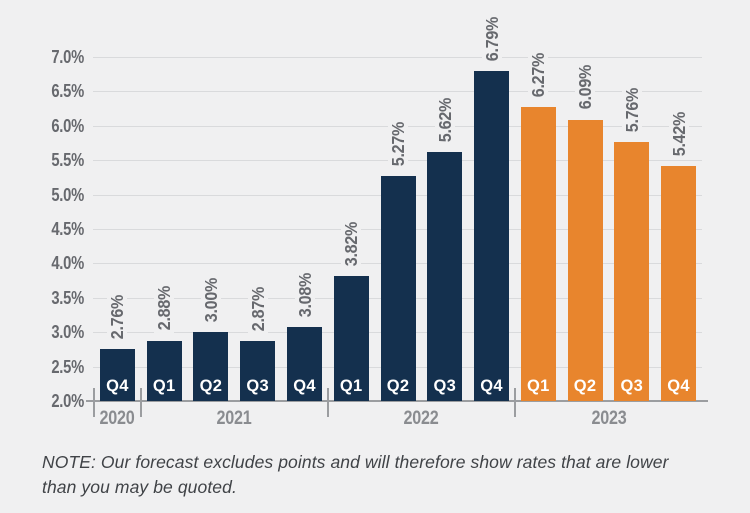 Image resolution: width=750 pixels, height=513 pixels. I want to click on y-axis-tick-label: 6.5%, so click(67, 91).